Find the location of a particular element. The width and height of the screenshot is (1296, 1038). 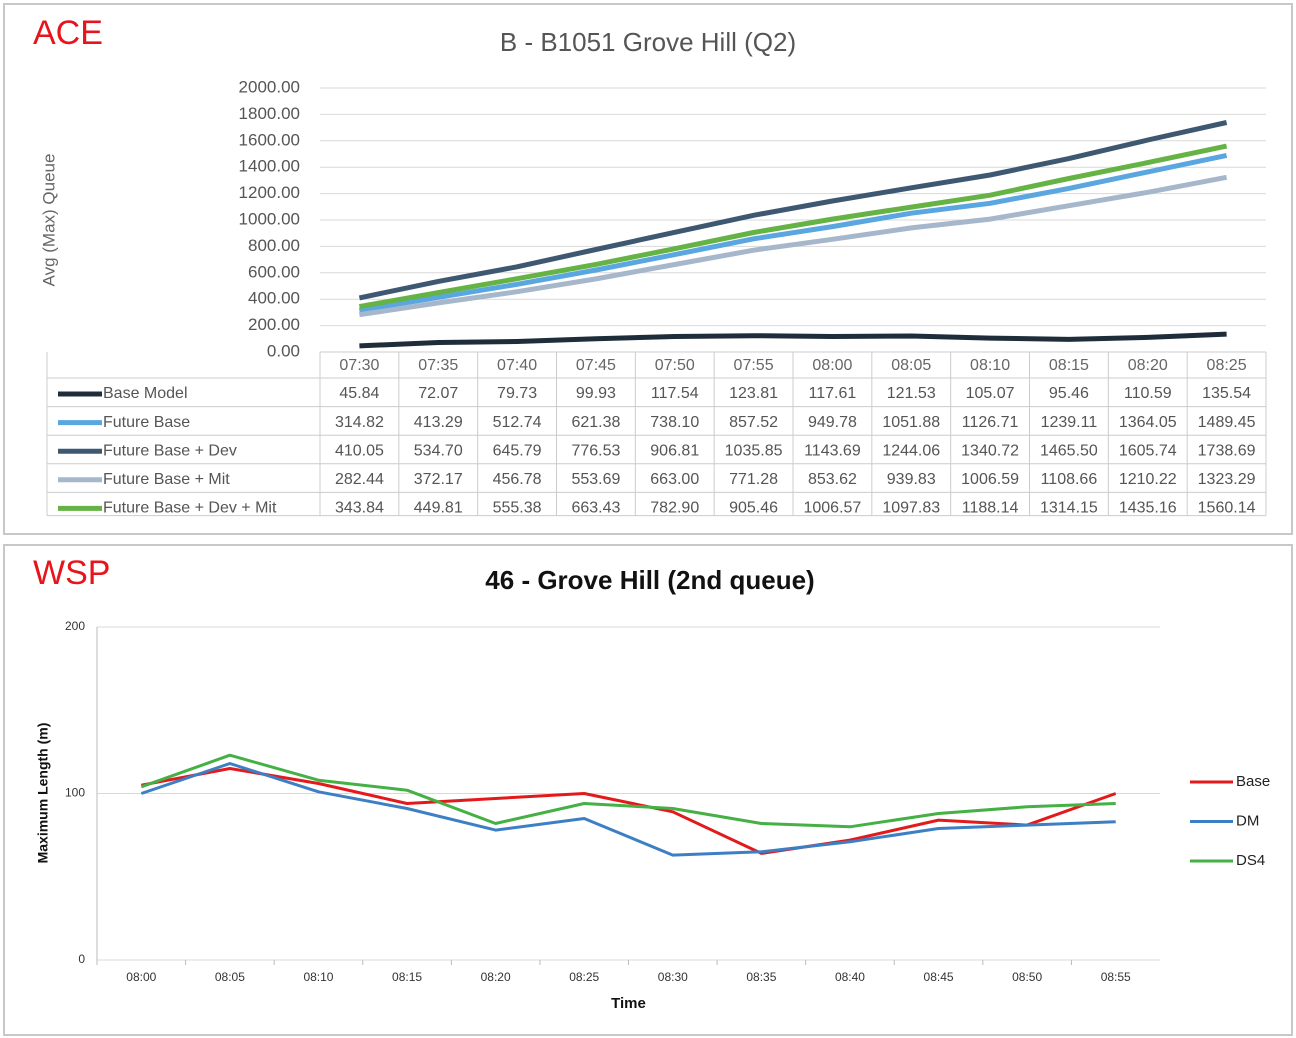

table-value: 553.69 is located at coordinates (595, 479).